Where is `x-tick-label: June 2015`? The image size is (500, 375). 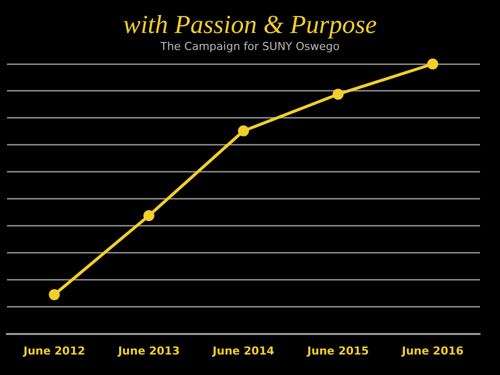
x-tick-label: June 2015 is located at coordinates (337, 351).